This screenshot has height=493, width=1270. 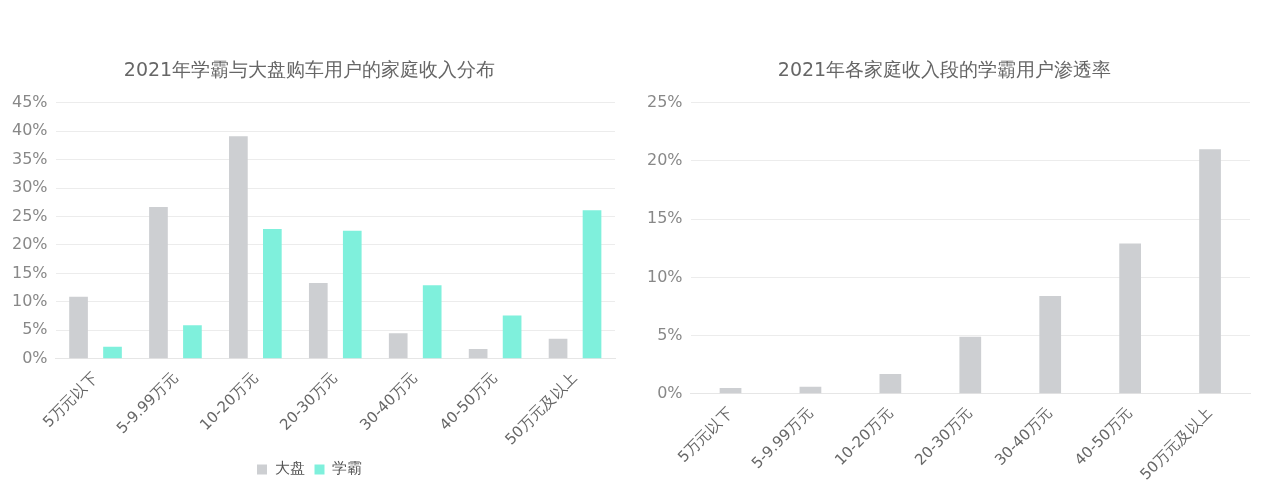 What do you see at coordinates (30, 101) in the screenshot?
I see `y-tick-label: 45%` at bounding box center [30, 101].